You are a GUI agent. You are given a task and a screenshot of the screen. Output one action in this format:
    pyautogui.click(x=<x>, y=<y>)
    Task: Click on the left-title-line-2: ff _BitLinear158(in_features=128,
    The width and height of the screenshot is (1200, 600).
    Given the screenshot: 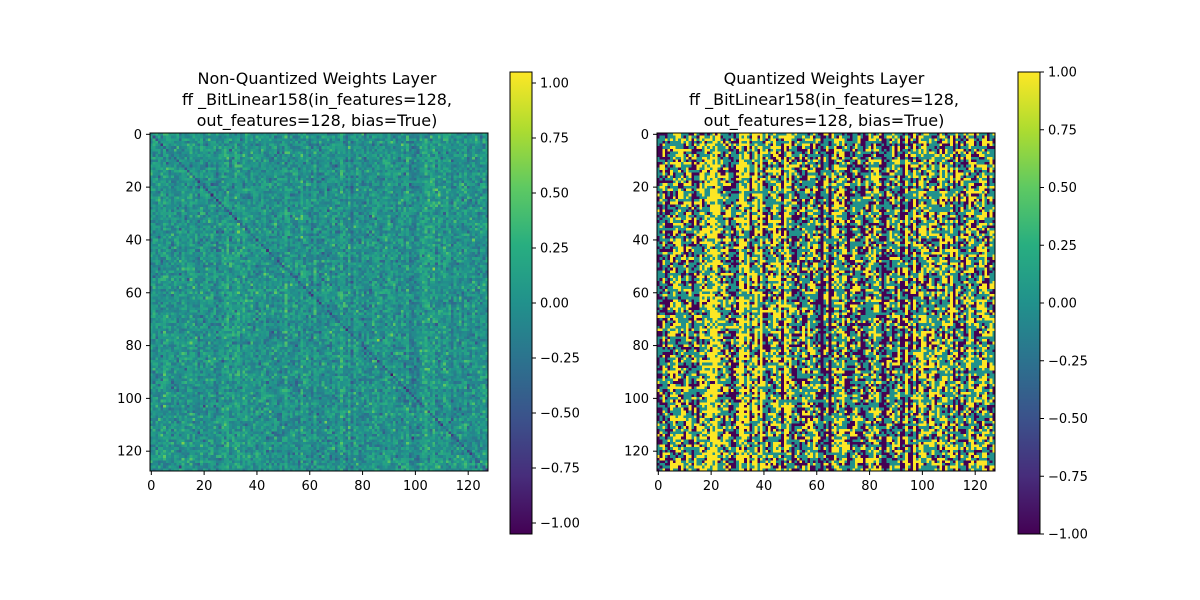 What is the action you would take?
    pyautogui.click(x=317, y=100)
    